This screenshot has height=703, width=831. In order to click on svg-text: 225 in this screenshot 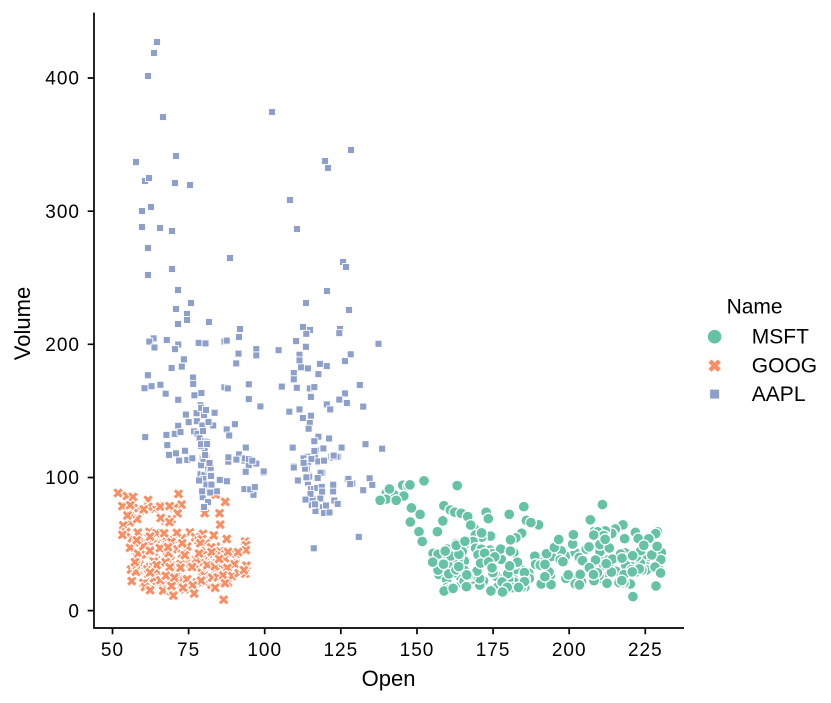, I will do `click(645, 650)`.